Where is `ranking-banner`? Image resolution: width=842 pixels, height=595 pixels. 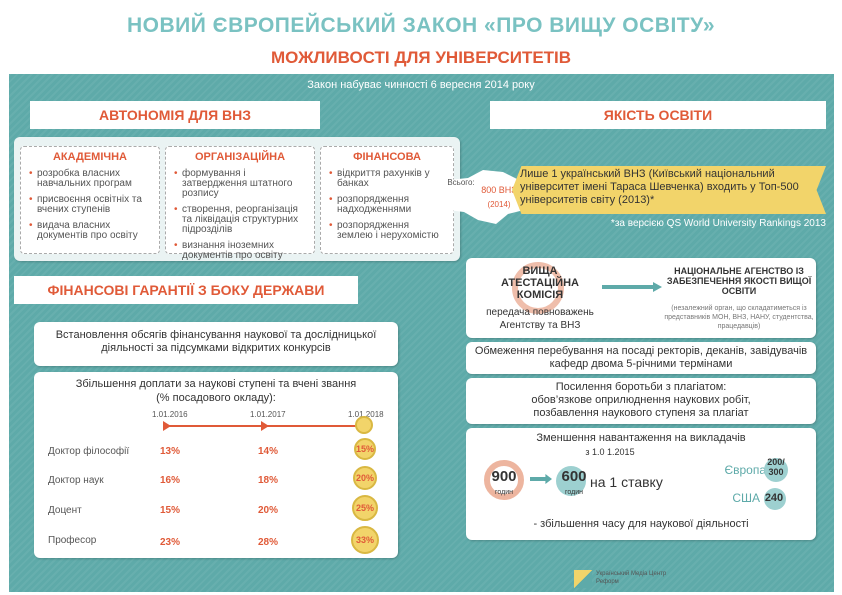 ranking-banner is located at coordinates (669, 190).